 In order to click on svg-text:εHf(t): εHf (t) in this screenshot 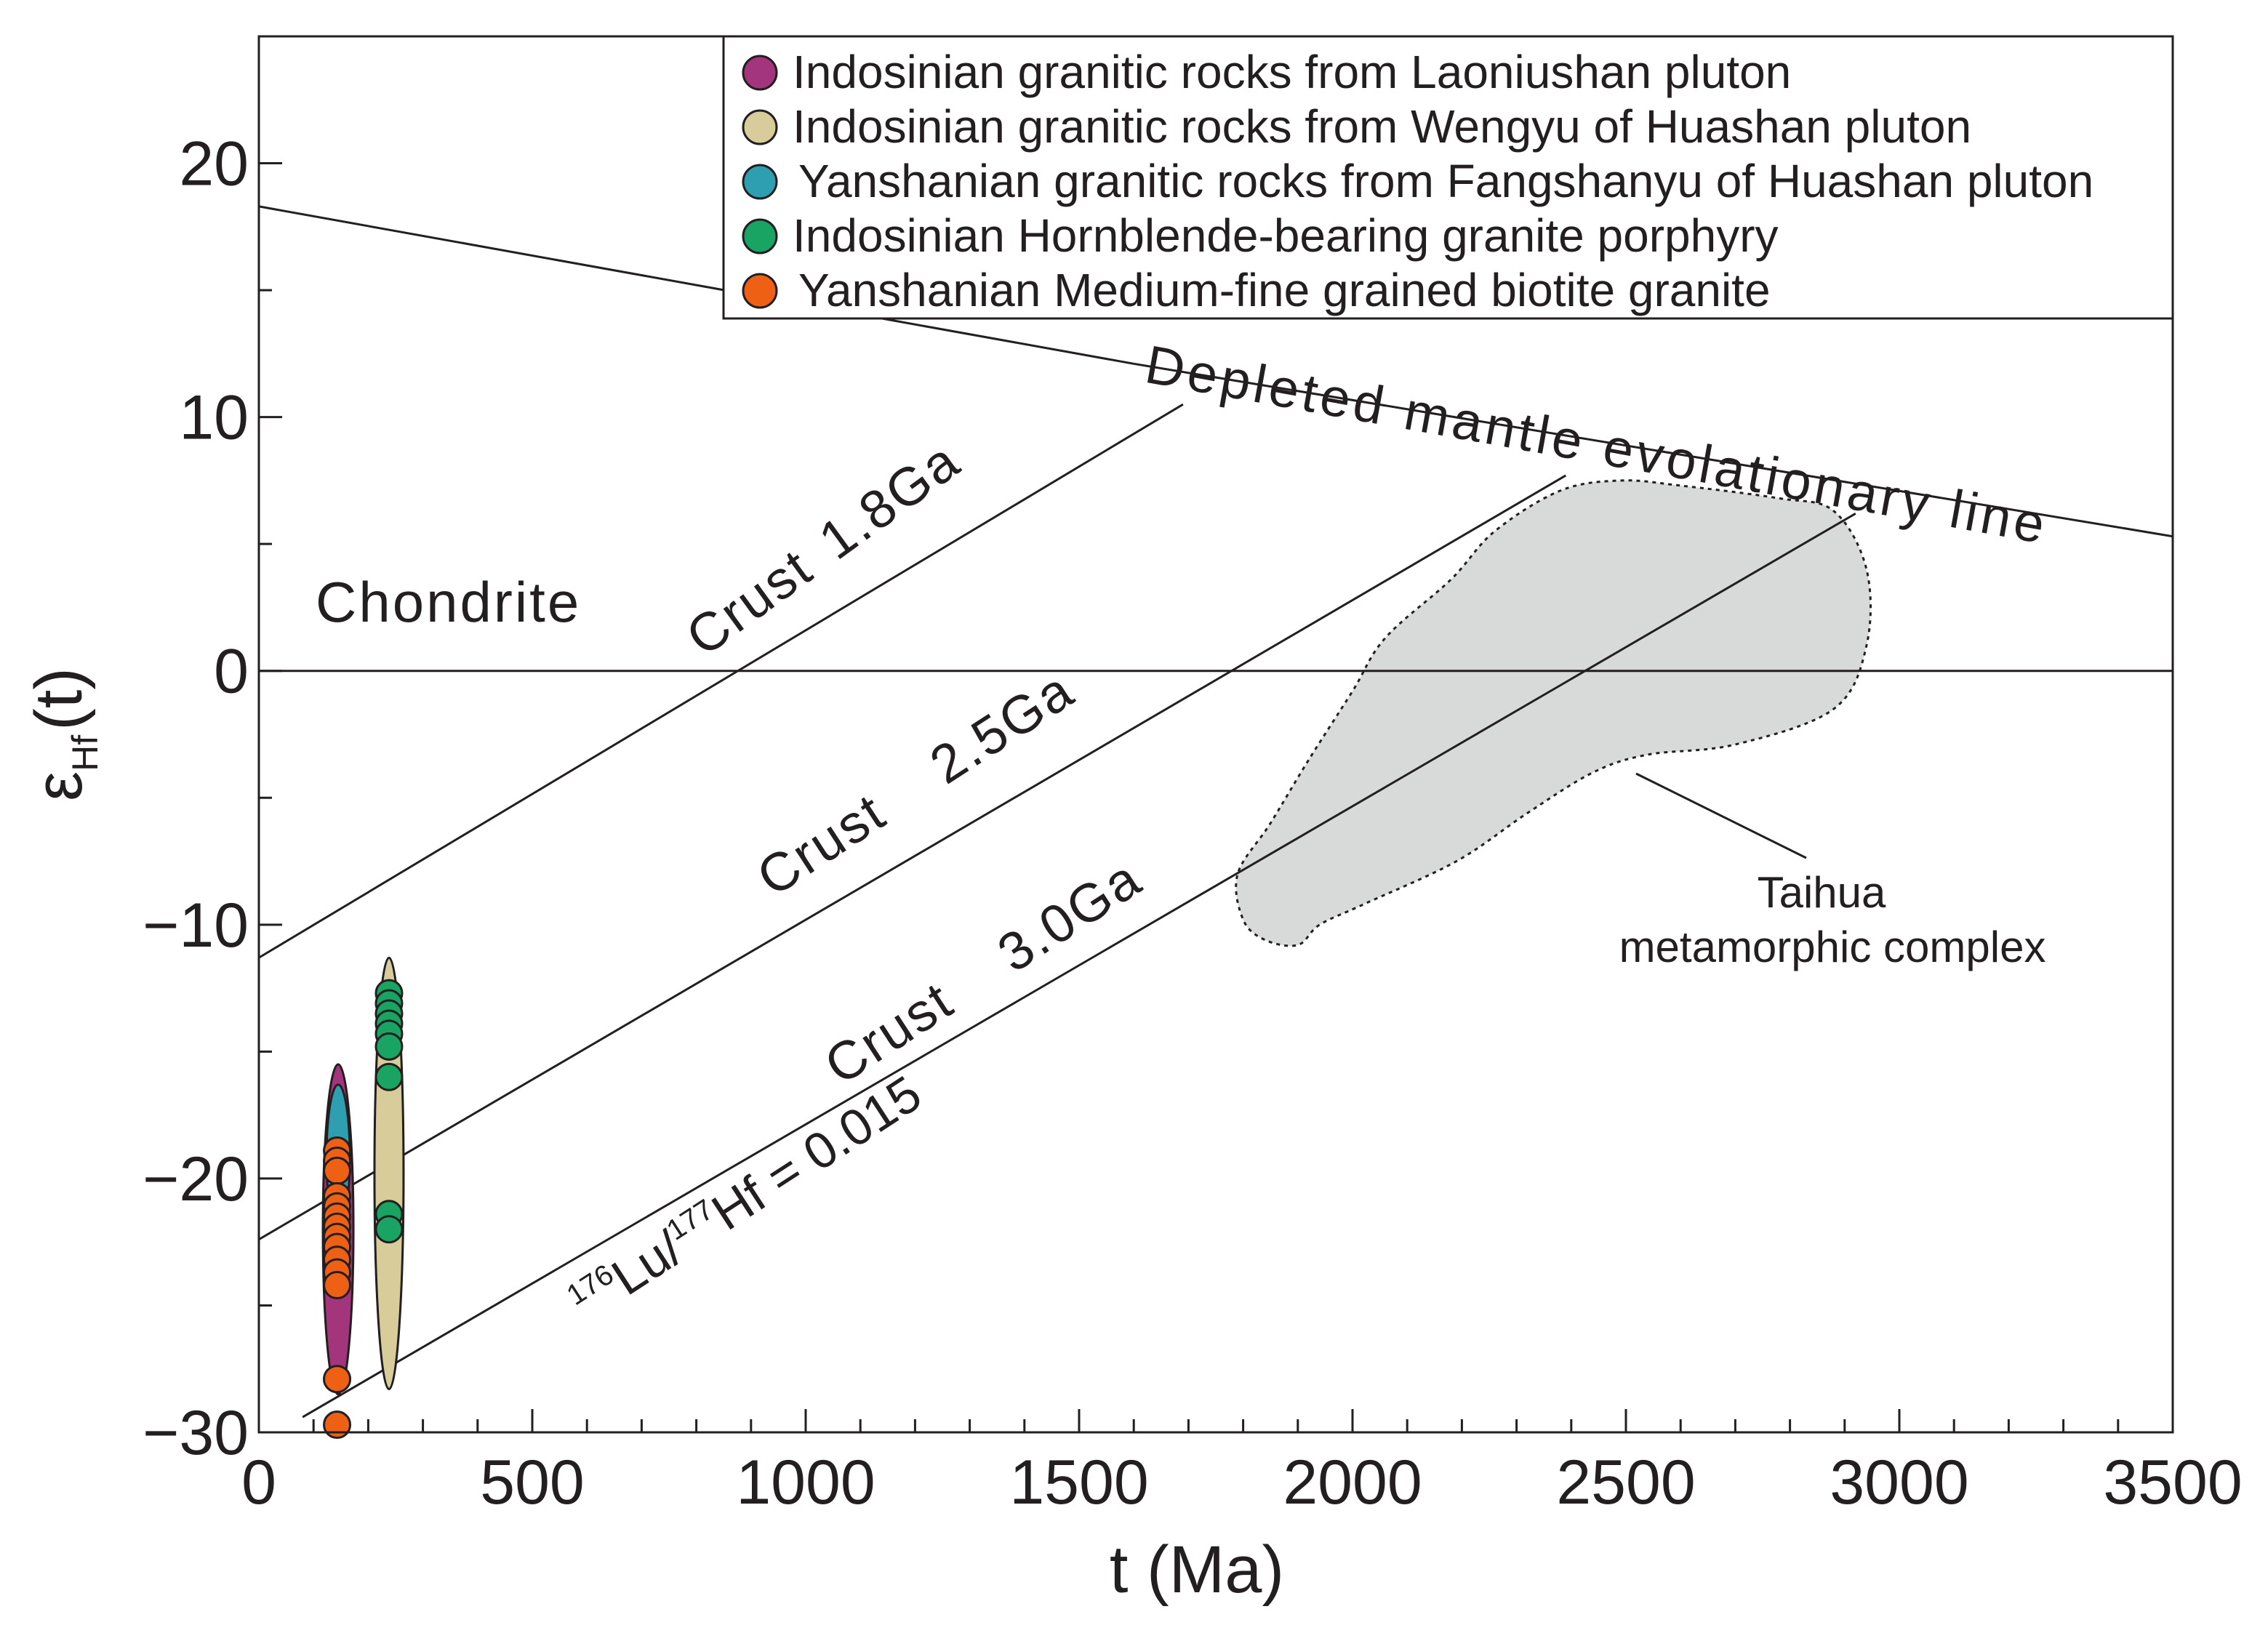, I will do `click(63, 734)`.